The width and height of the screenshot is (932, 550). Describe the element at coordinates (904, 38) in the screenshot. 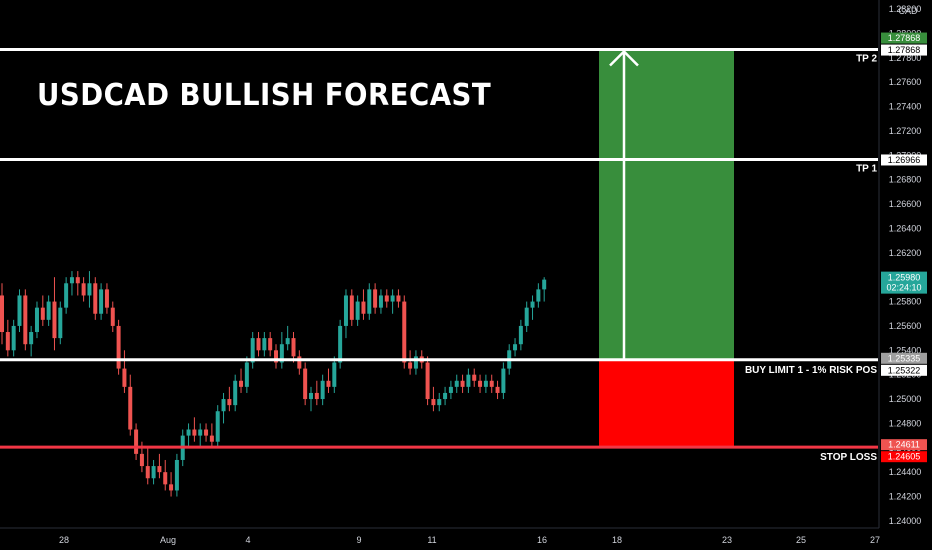

I see `svg-text: 1.27868` at that location.